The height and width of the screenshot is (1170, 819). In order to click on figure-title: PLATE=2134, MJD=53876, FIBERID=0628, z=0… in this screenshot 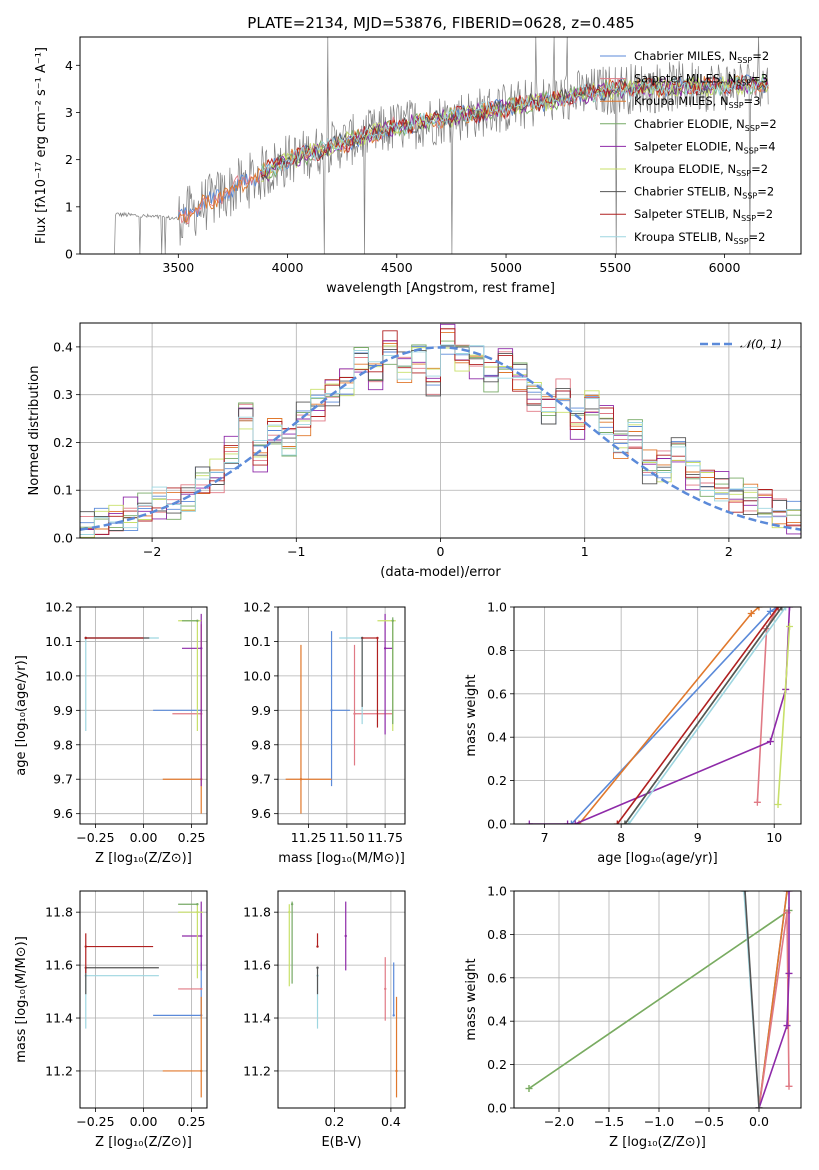, I will do `click(440, 23)`.